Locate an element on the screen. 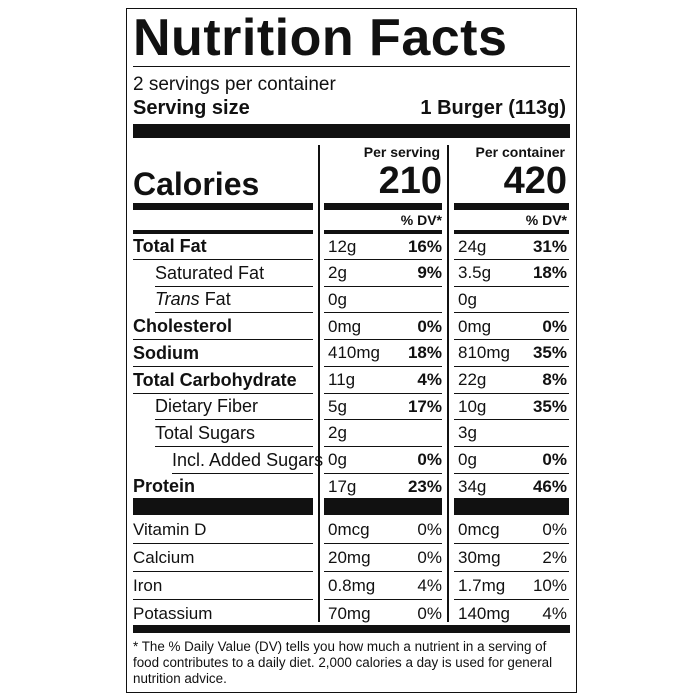 This screenshot has width=700, height=700. nutrient-name: Total Sugars is located at coordinates (205, 432).